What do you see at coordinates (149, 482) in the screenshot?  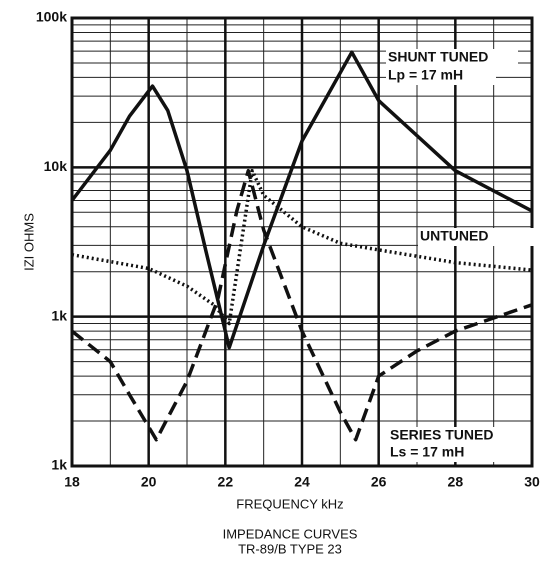 I see `x-tick-label: 20` at bounding box center [149, 482].